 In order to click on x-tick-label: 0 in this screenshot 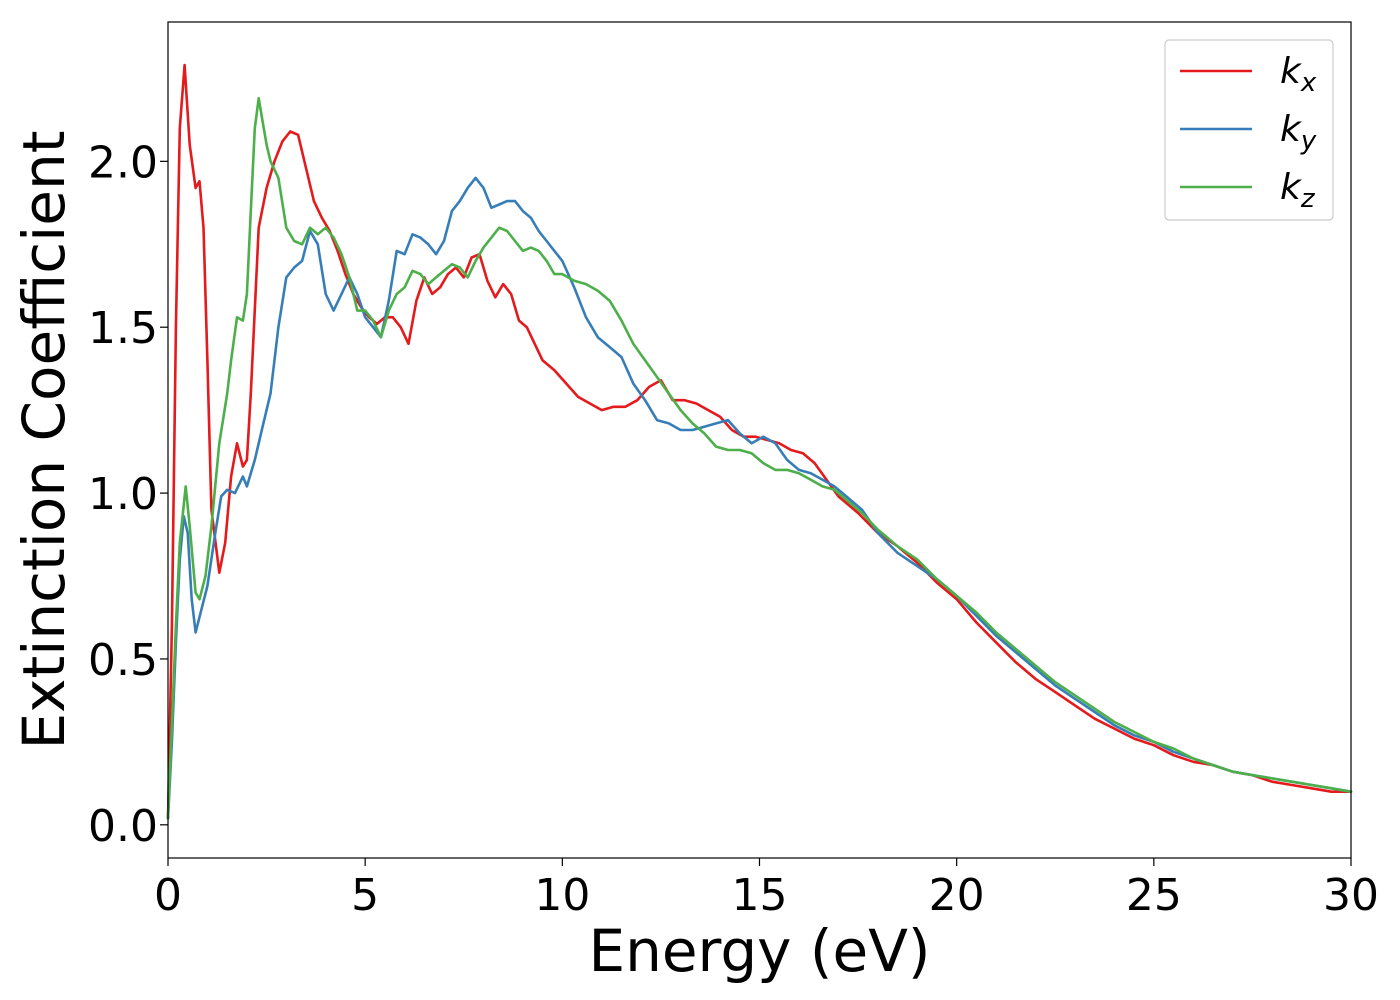, I will do `click(168, 895)`.